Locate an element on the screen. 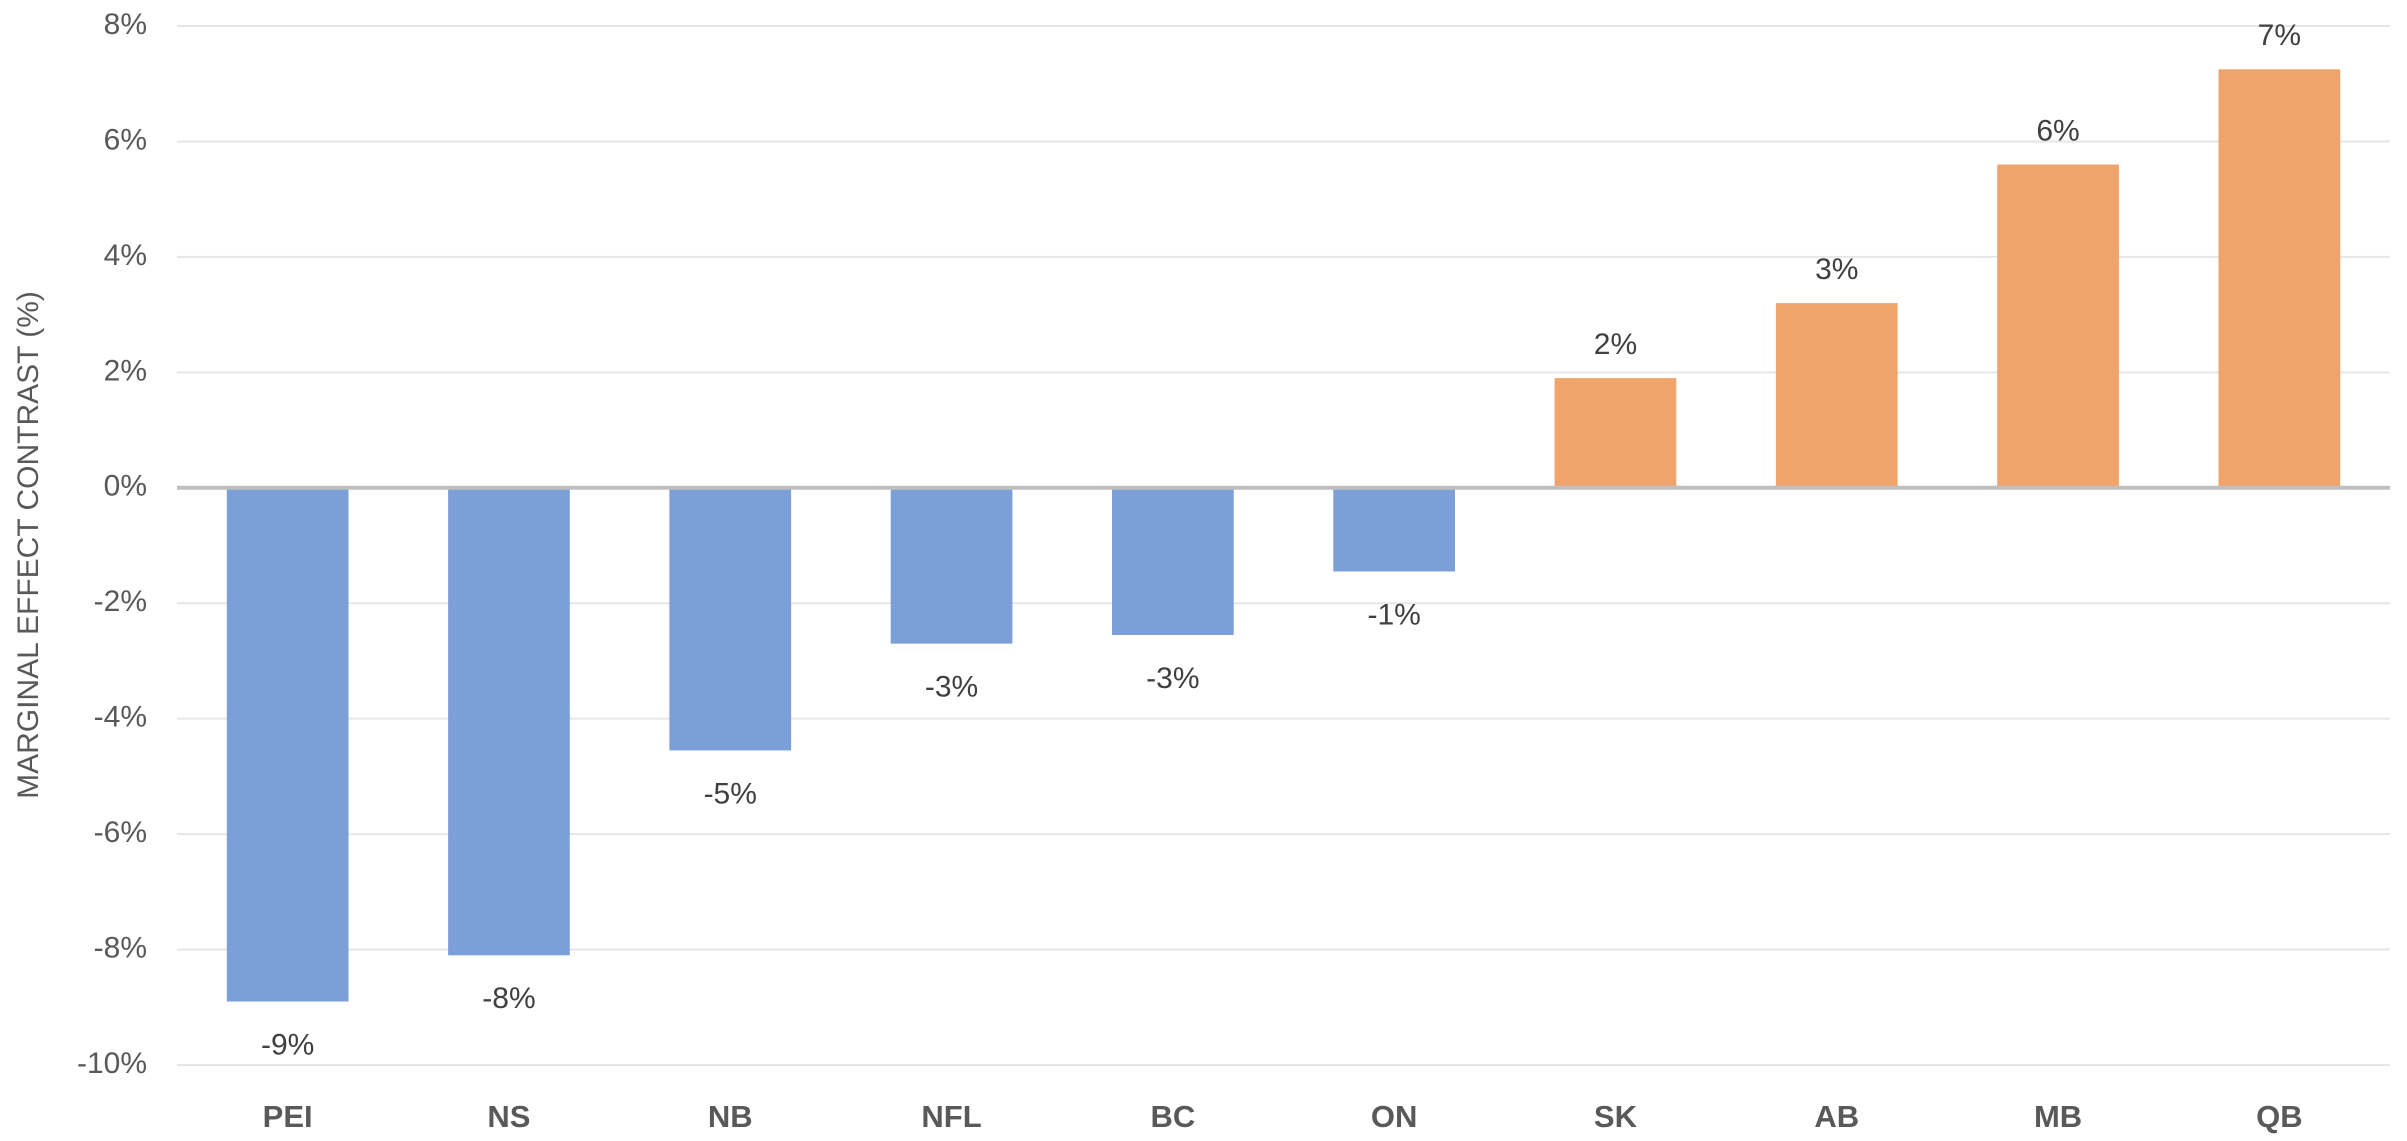 This screenshot has width=2407, height=1141. x-tick-label: AB is located at coordinates (1836, 1116).